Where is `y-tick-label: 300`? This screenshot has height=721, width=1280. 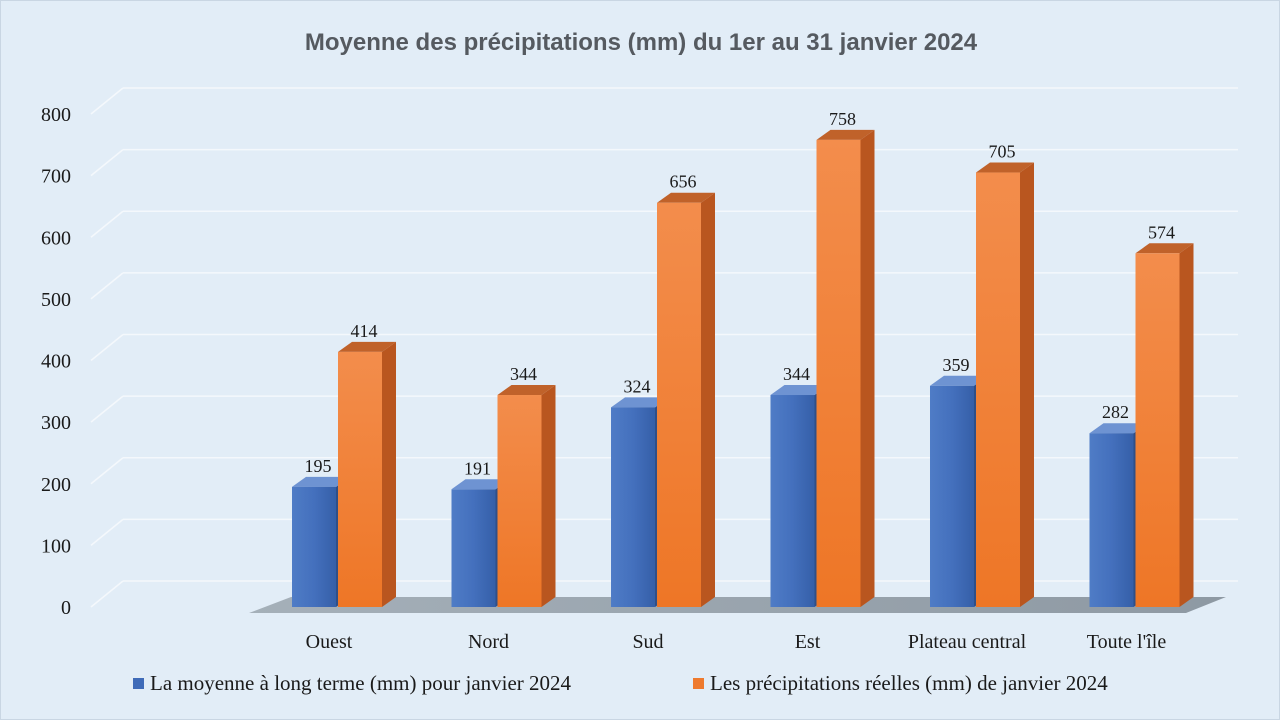 y-tick-label: 300 is located at coordinates (56, 423).